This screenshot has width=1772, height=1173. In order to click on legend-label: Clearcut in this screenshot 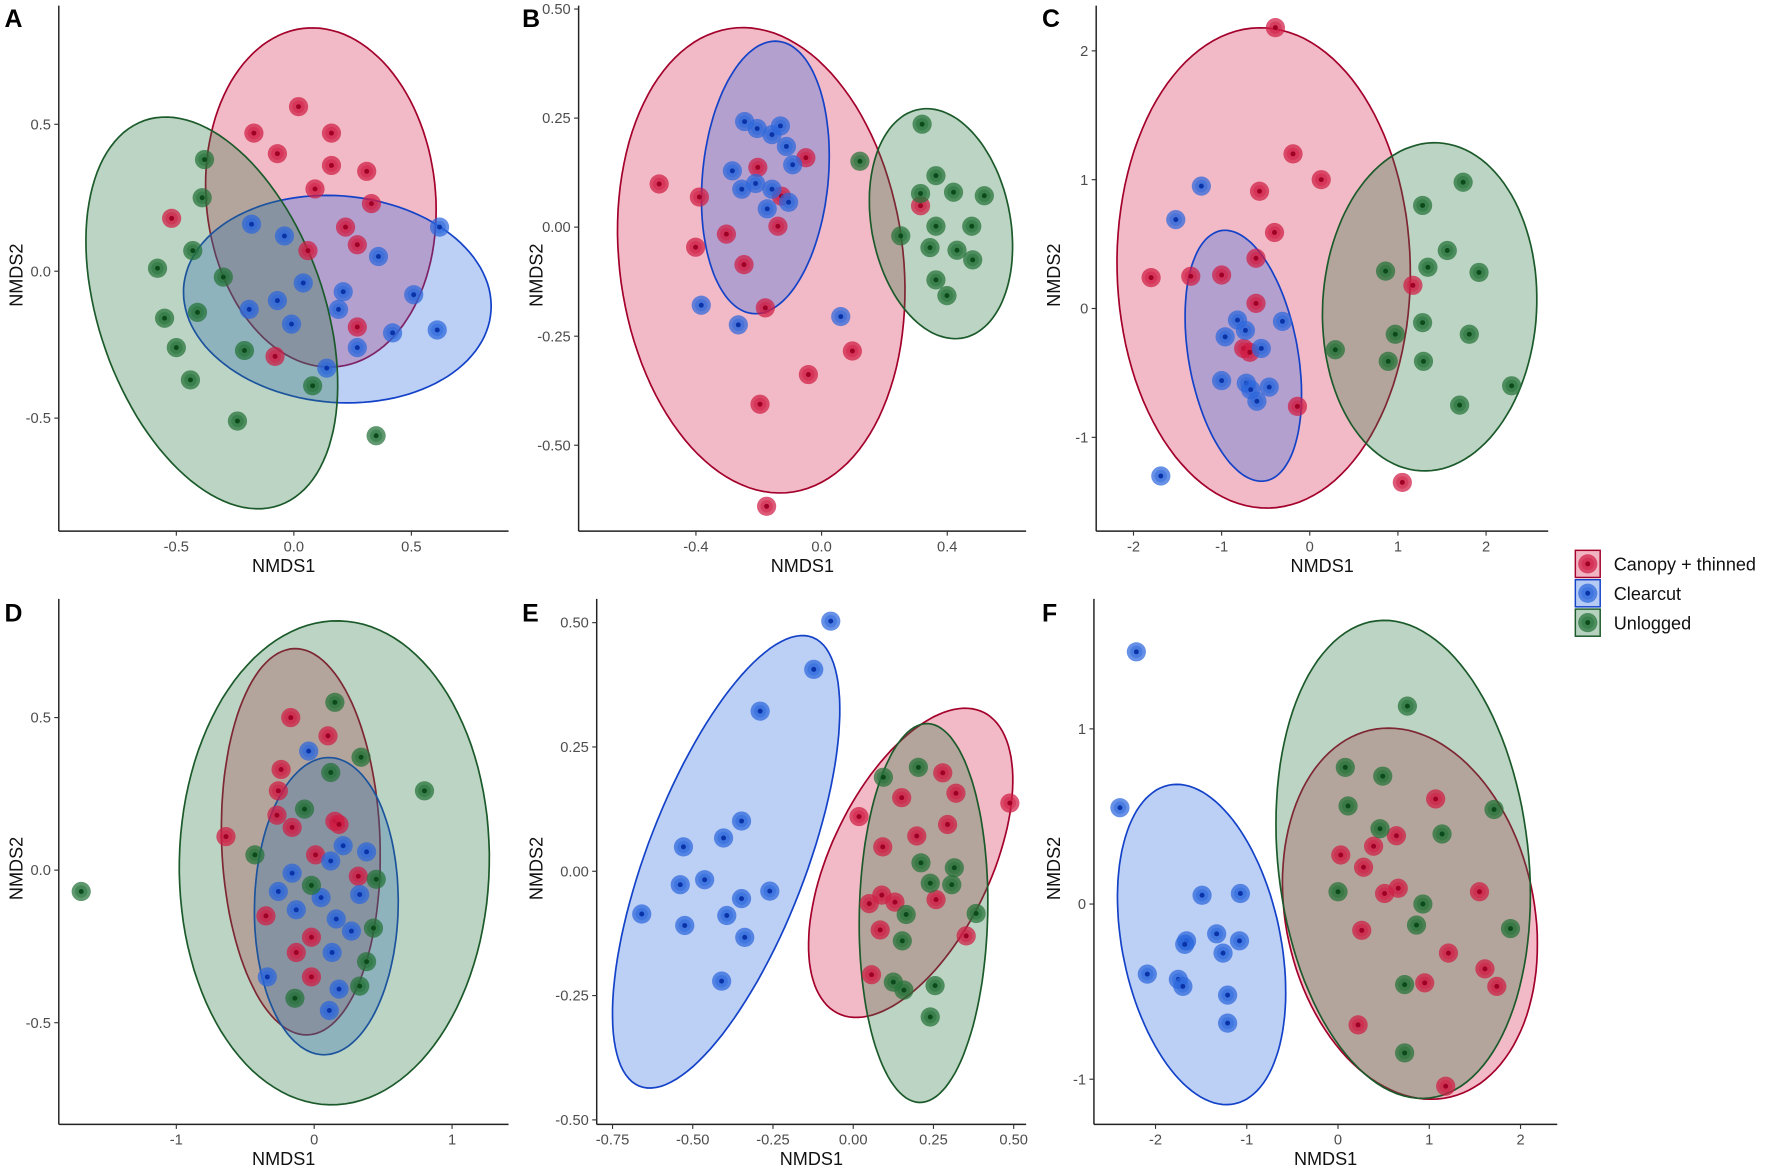, I will do `click(1647, 594)`.